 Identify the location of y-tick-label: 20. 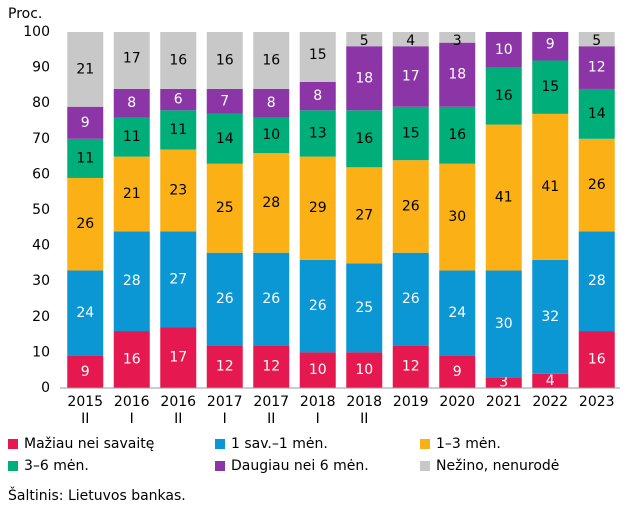
(41, 317).